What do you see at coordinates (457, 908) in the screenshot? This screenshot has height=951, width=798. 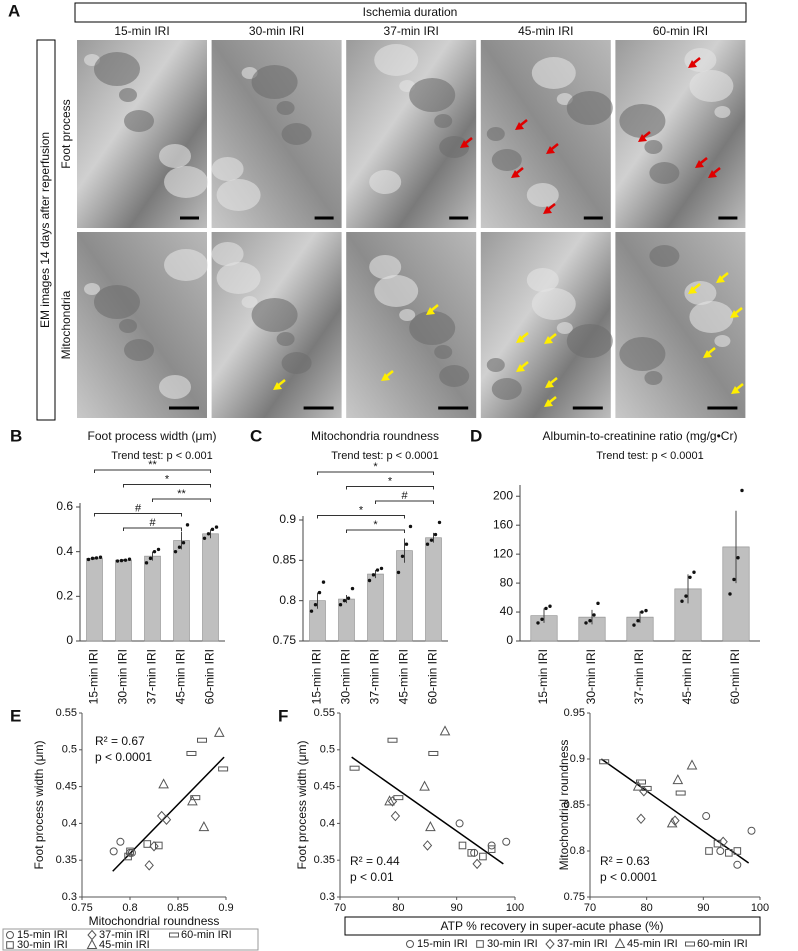 I see `x-tick-label: 90` at bounding box center [457, 908].